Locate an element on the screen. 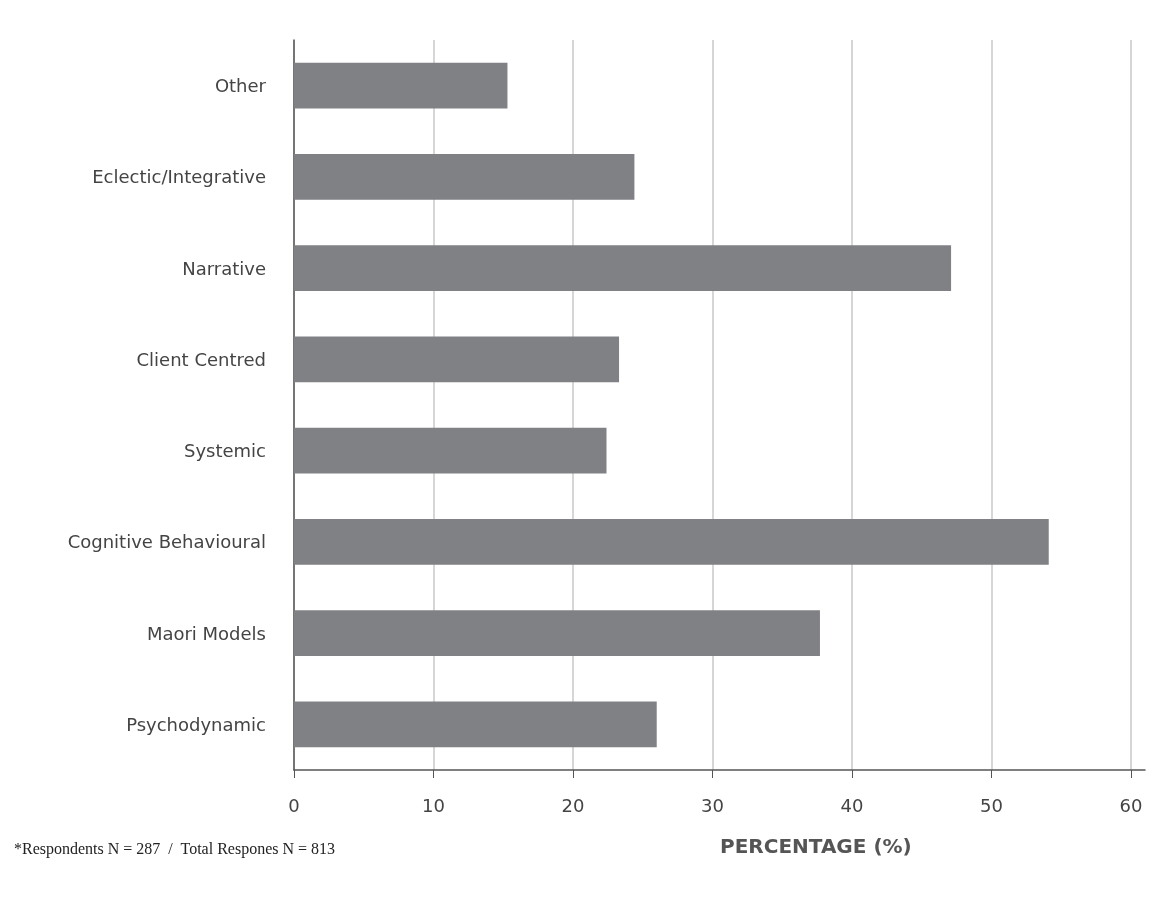 This screenshot has height=906, width=1159. y-tick-label: Psychodynamic is located at coordinates (196, 724).